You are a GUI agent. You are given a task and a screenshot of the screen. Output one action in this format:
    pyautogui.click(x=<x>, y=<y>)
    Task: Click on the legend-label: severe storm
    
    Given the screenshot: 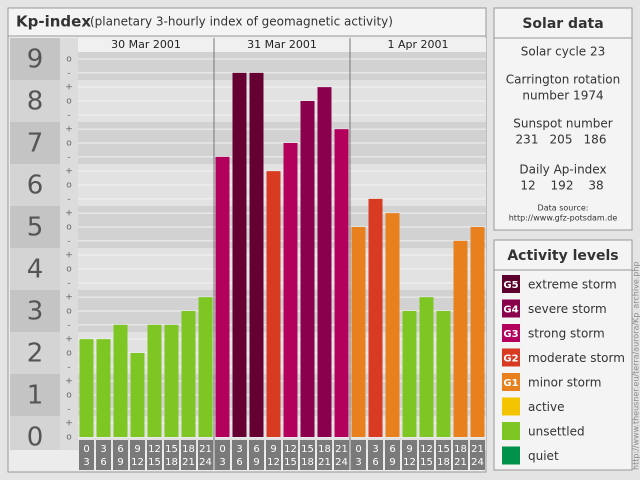 What is the action you would take?
    pyautogui.click(x=567, y=309)
    